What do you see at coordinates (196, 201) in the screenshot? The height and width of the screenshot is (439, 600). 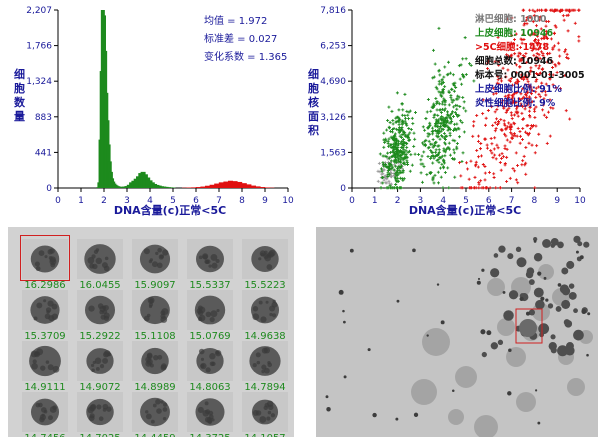 I see `hist-x-tick-label: 6` at bounding box center [196, 201].